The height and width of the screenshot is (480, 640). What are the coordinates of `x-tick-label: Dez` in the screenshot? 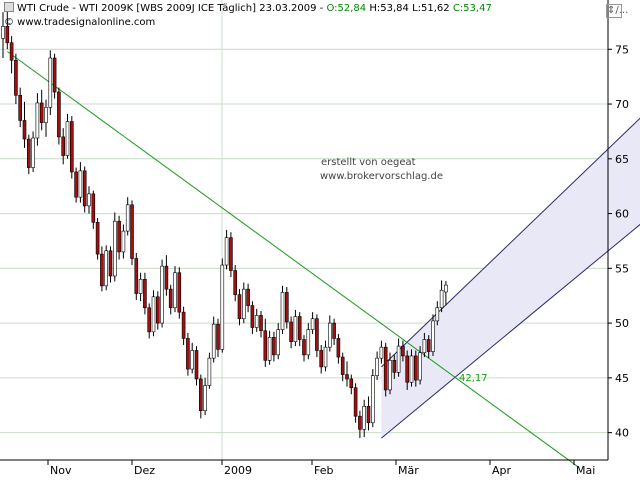 It's located at (144, 470).